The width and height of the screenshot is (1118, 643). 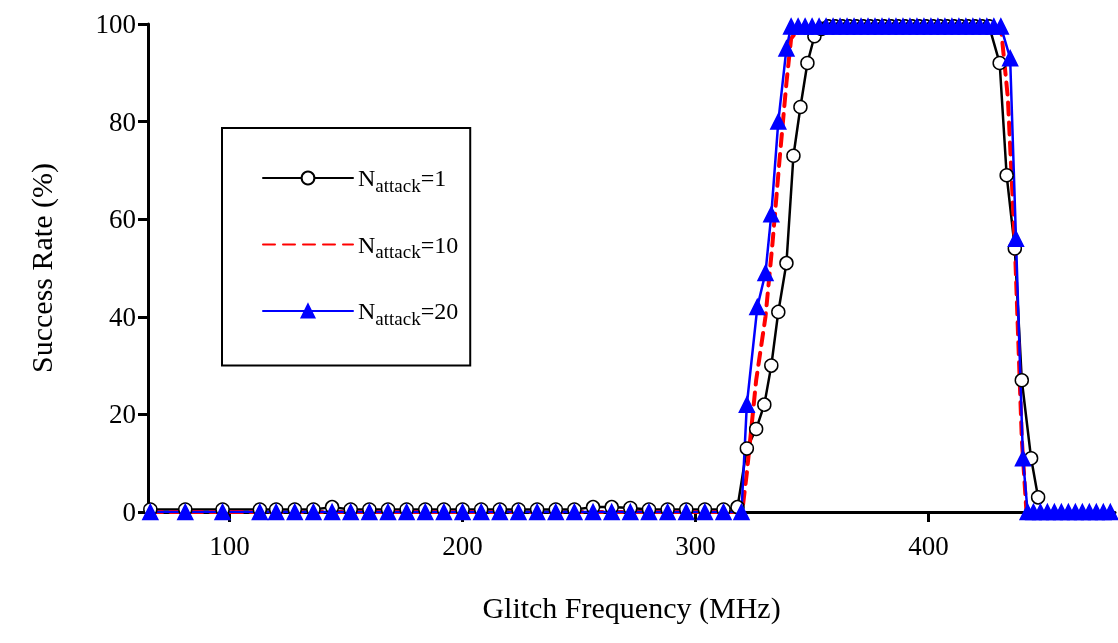 What do you see at coordinates (41, 268) in the screenshot?
I see `y-axis-title: Success Rate (%)` at bounding box center [41, 268].